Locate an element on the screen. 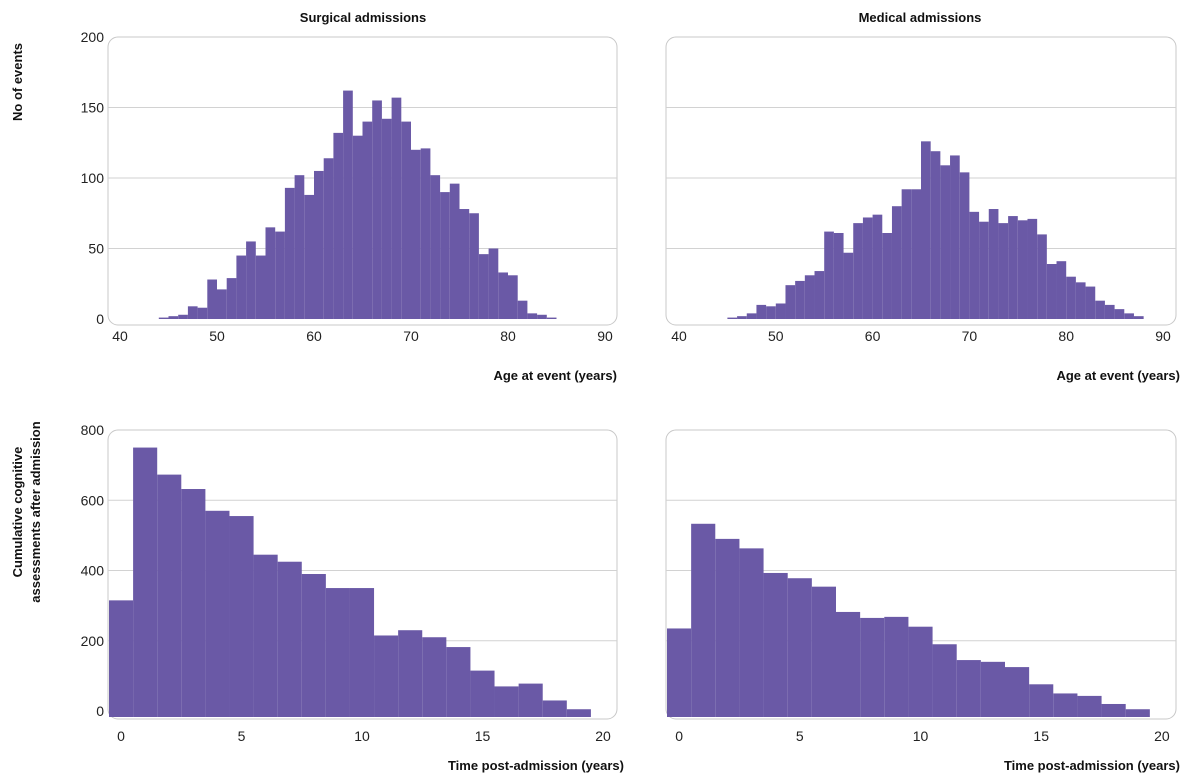 The image size is (1184, 775). x-ticks-medical-time: 0 5 10 15 20 is located at coordinates (922, 736).